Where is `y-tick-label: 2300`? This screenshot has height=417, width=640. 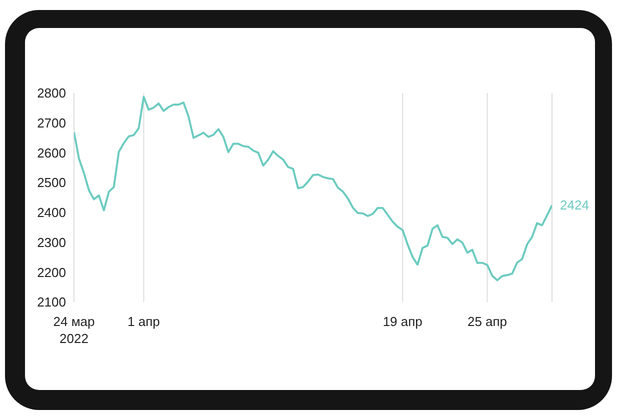
y-tick-label: 2300 is located at coordinates (51, 242).